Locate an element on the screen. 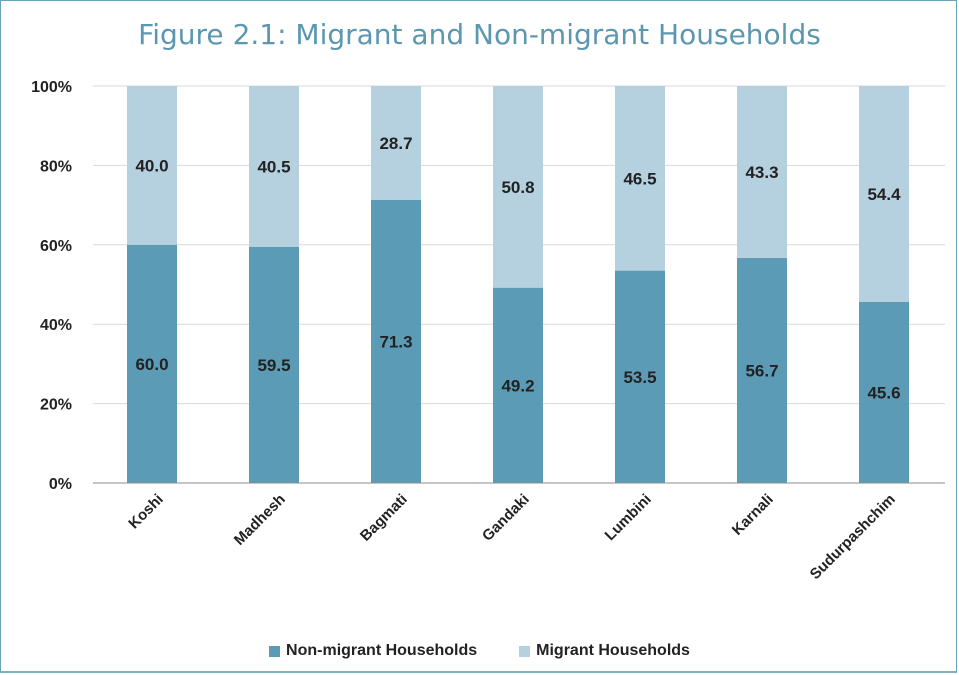 The height and width of the screenshot is (675, 959). data-label-migrant: 28.7 is located at coordinates (395, 143).